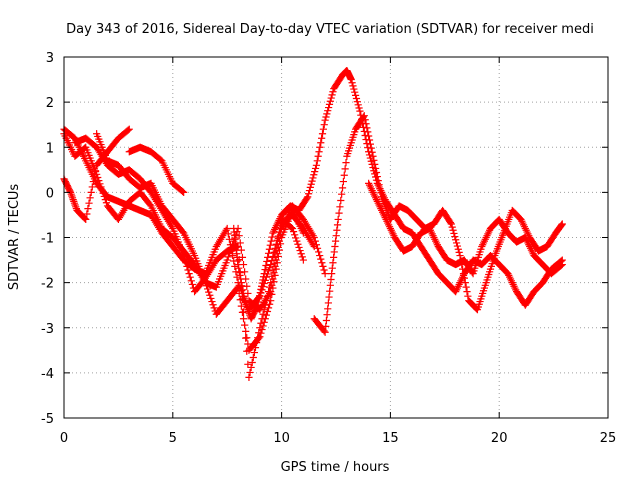 This screenshot has width=640, height=480. Describe the element at coordinates (47, 374) in the screenshot. I see `y-tick-label: -4` at that location.